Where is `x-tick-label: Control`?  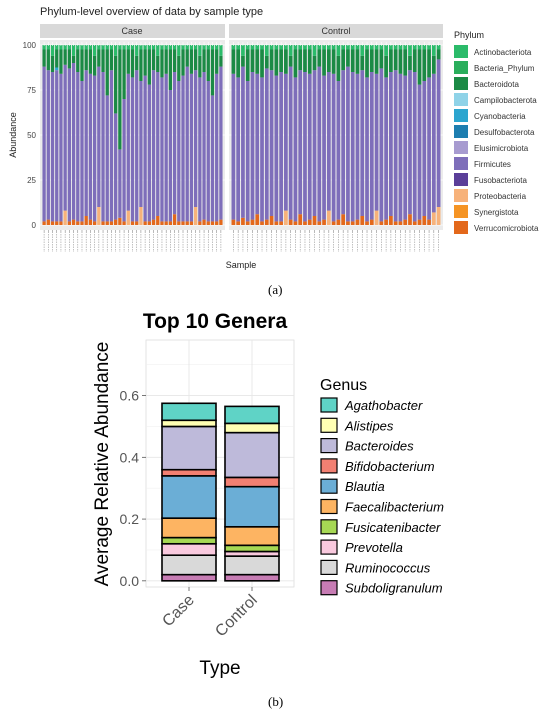 x-tick-label: Control is located at coordinates (236, 616).